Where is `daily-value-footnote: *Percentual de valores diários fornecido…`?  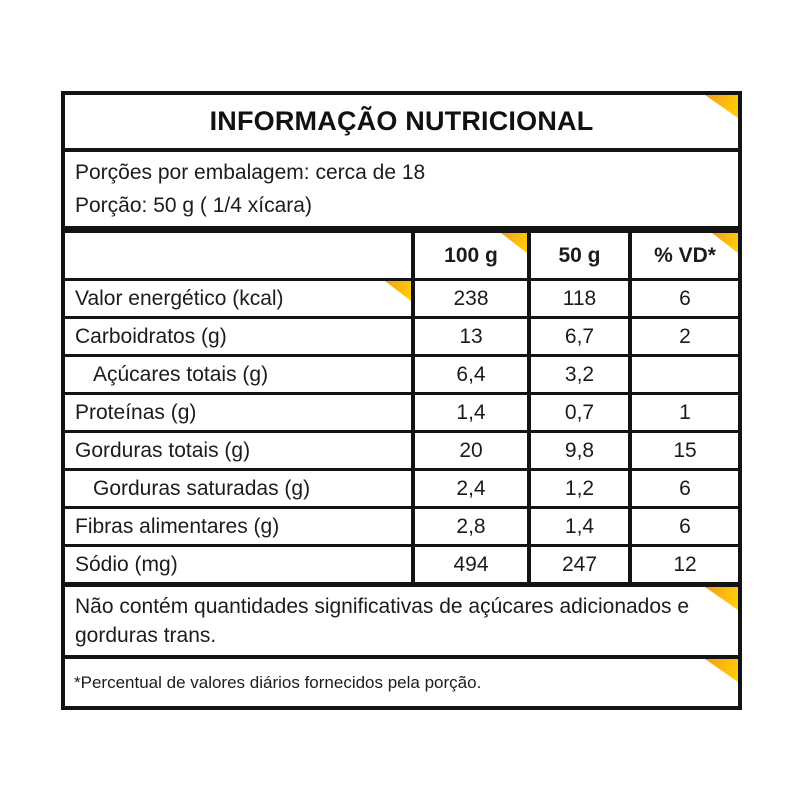
daily-value-footnote: *Percentual de valores diários fornecido… is located at coordinates (401, 680).